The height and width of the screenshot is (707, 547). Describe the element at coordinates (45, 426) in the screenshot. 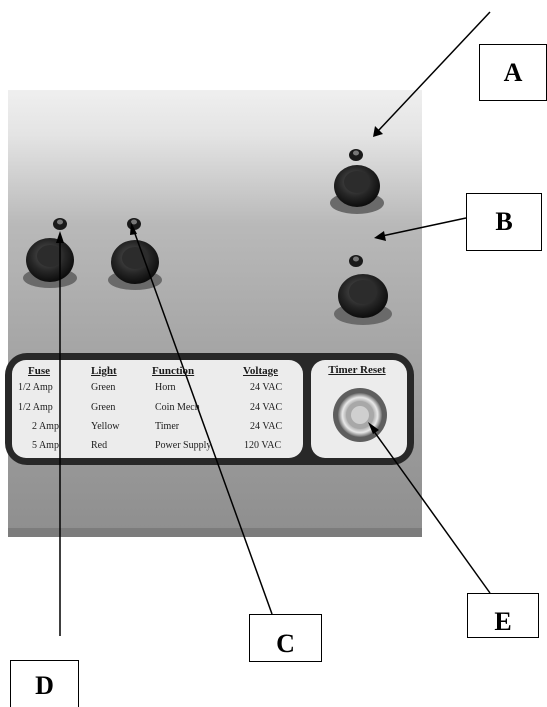

I see `row3-fuse: 2 Amp` at that location.